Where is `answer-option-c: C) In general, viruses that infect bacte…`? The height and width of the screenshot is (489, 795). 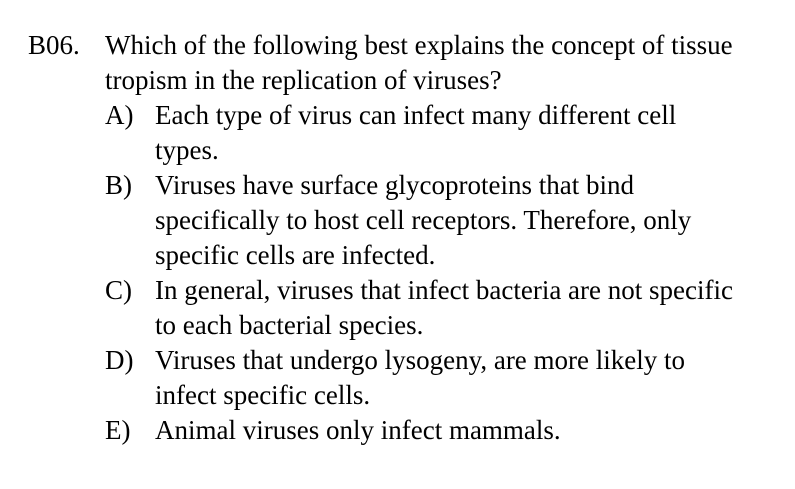
answer-option-c: C) In general, viruses that infect bacte… is located at coordinates (372, 308).